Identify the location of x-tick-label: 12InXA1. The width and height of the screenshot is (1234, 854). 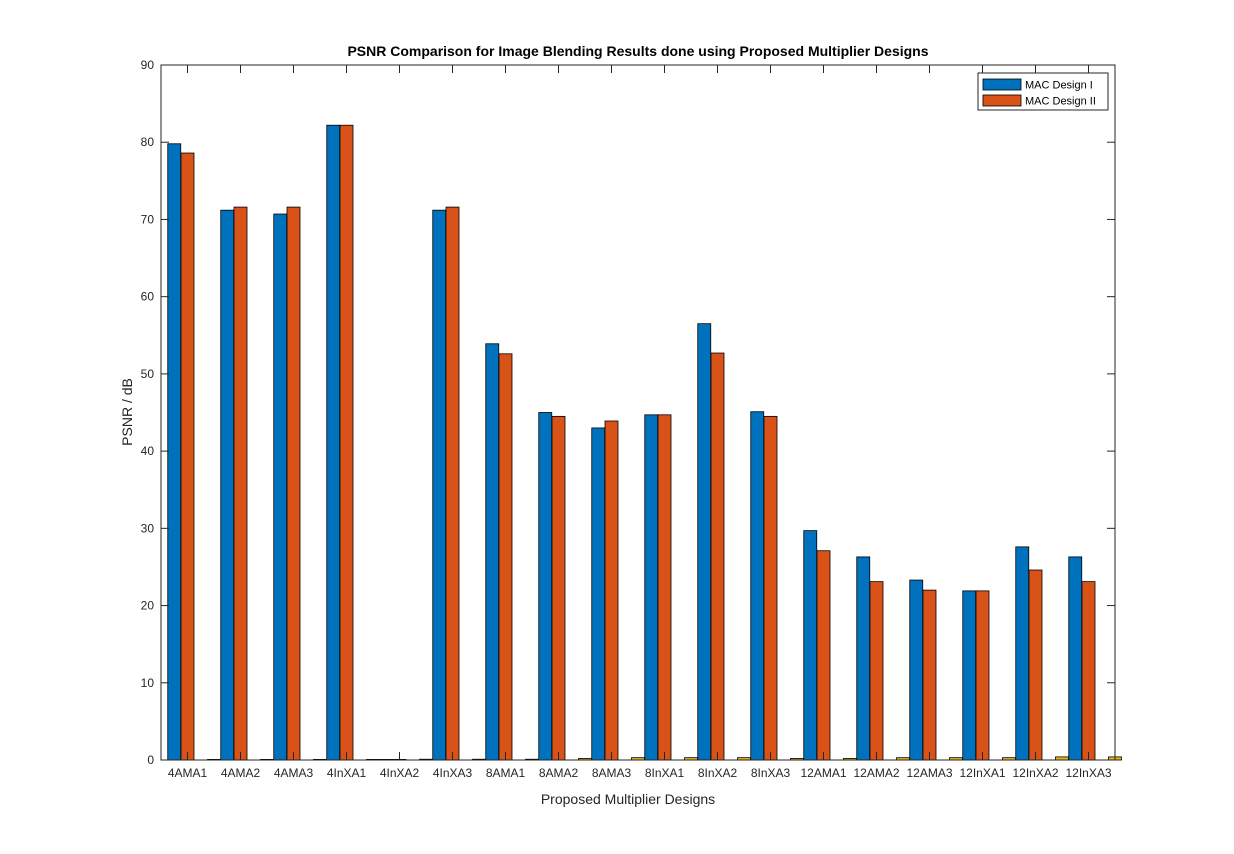
(982, 773).